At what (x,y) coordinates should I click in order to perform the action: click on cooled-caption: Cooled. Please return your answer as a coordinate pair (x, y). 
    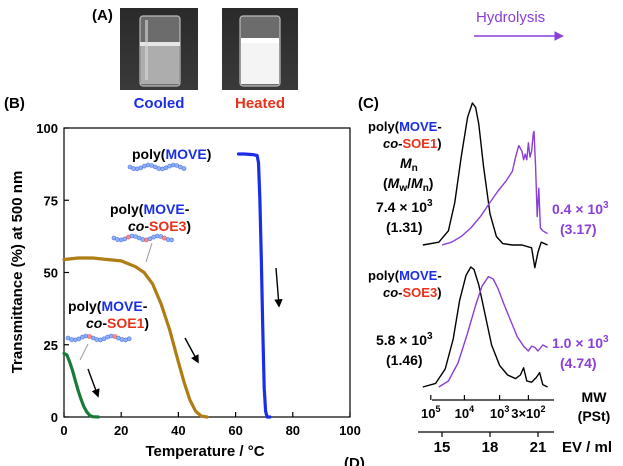
    Looking at the image, I should click on (159, 103).